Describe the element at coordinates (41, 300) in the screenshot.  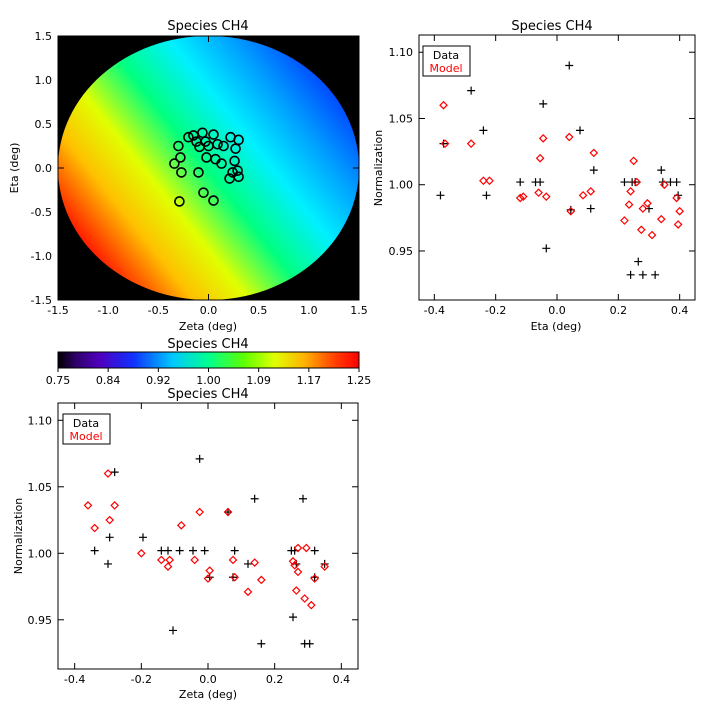
I see `y-tick-label: -1.5` at that location.